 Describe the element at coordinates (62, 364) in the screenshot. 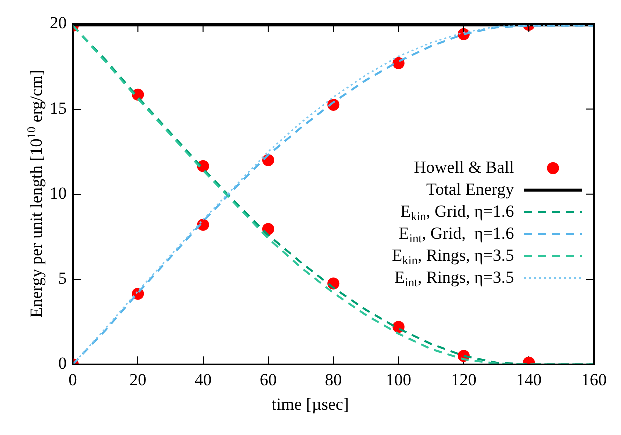

I see `y-tick-label: 0` at that location.